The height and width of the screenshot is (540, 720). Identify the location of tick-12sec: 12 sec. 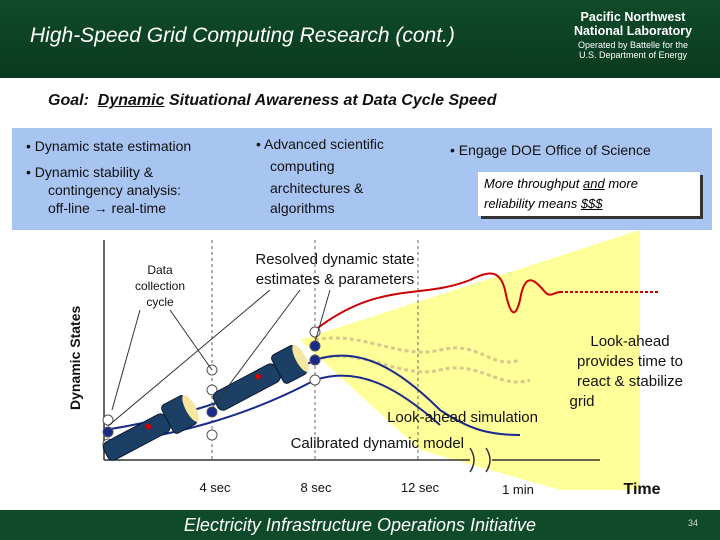
(420, 487).